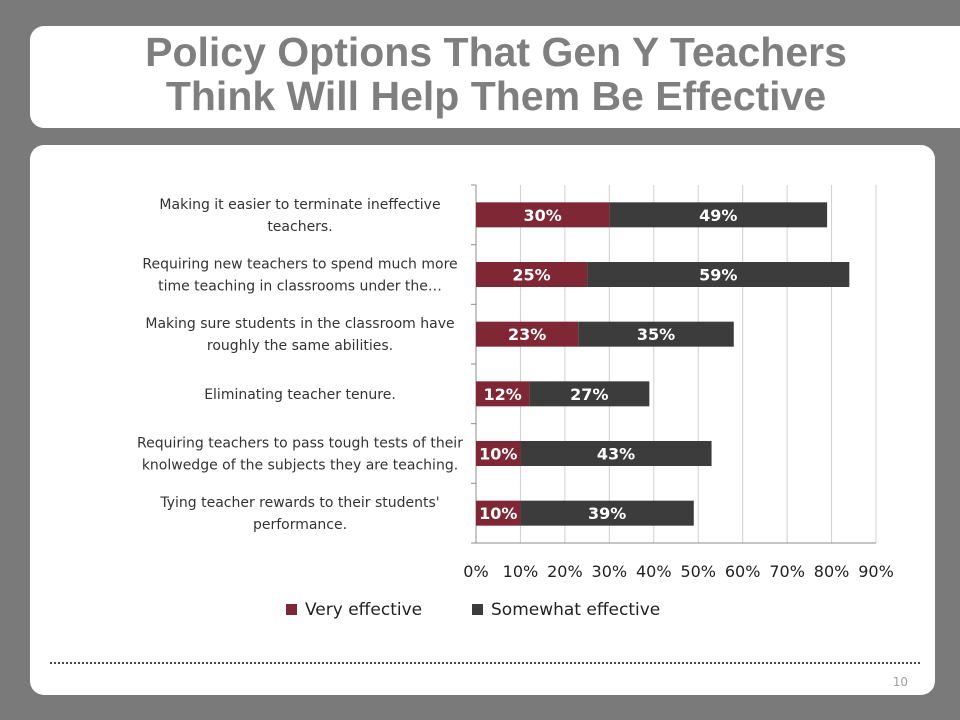 The height and width of the screenshot is (720, 960). I want to click on data-label: 39%, so click(607, 513).